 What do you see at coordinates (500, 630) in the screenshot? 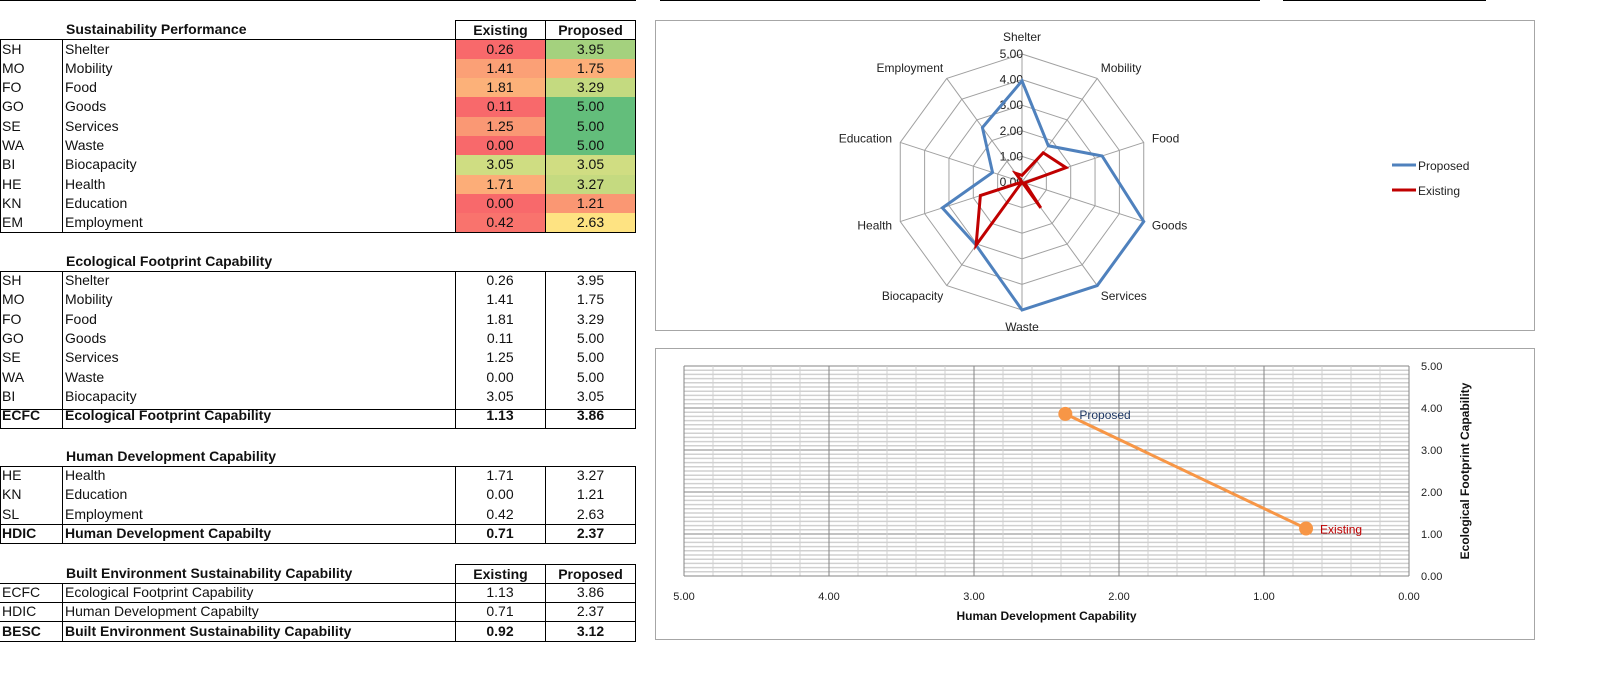
I see `existing-value: 0.92` at bounding box center [500, 630].